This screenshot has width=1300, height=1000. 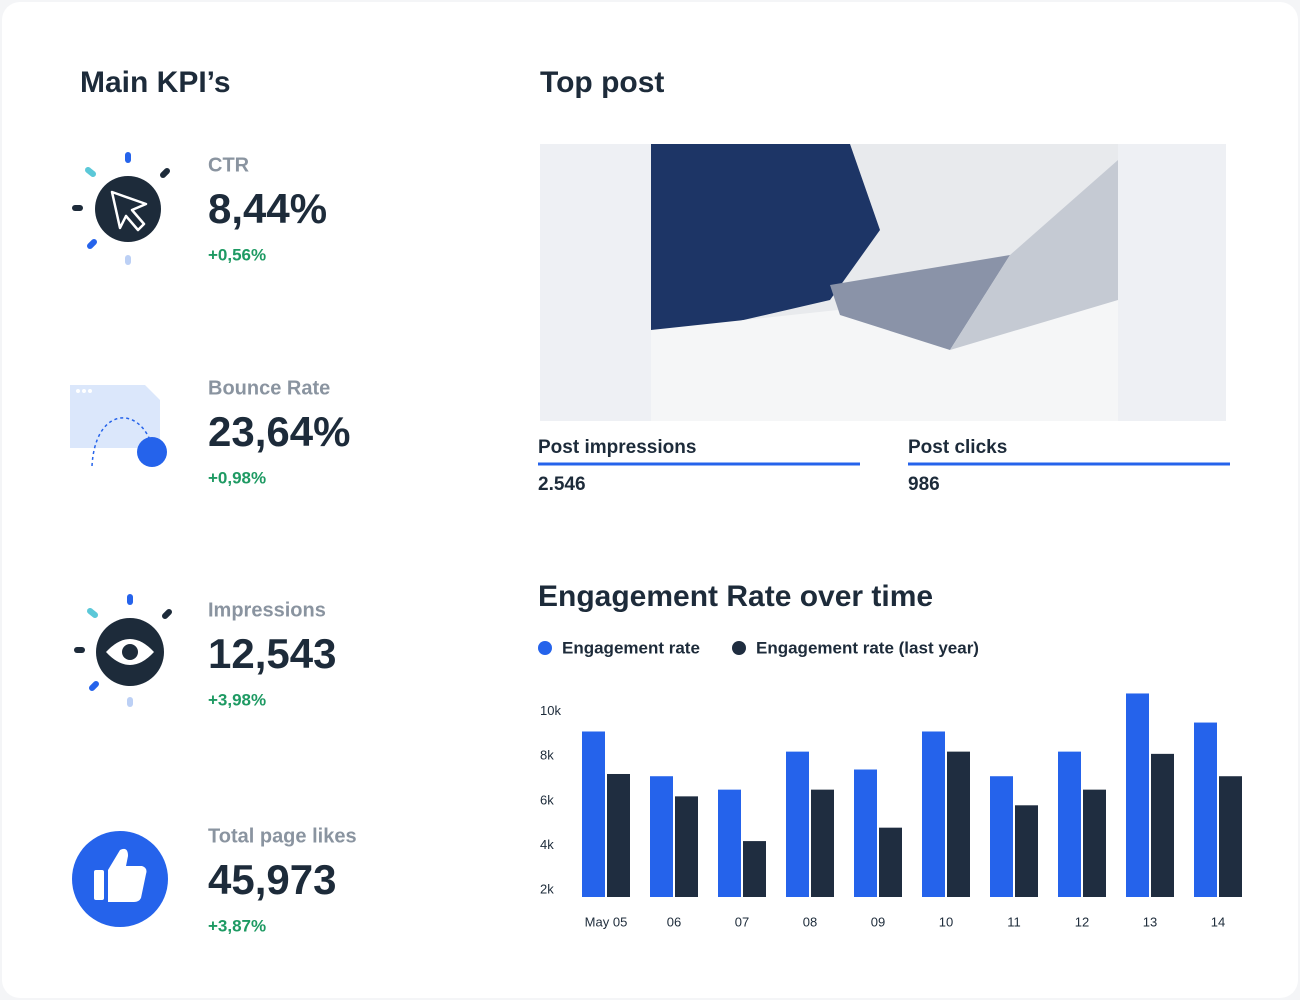 What do you see at coordinates (1218, 921) in the screenshot?
I see `x-tick-label: 14` at bounding box center [1218, 921].